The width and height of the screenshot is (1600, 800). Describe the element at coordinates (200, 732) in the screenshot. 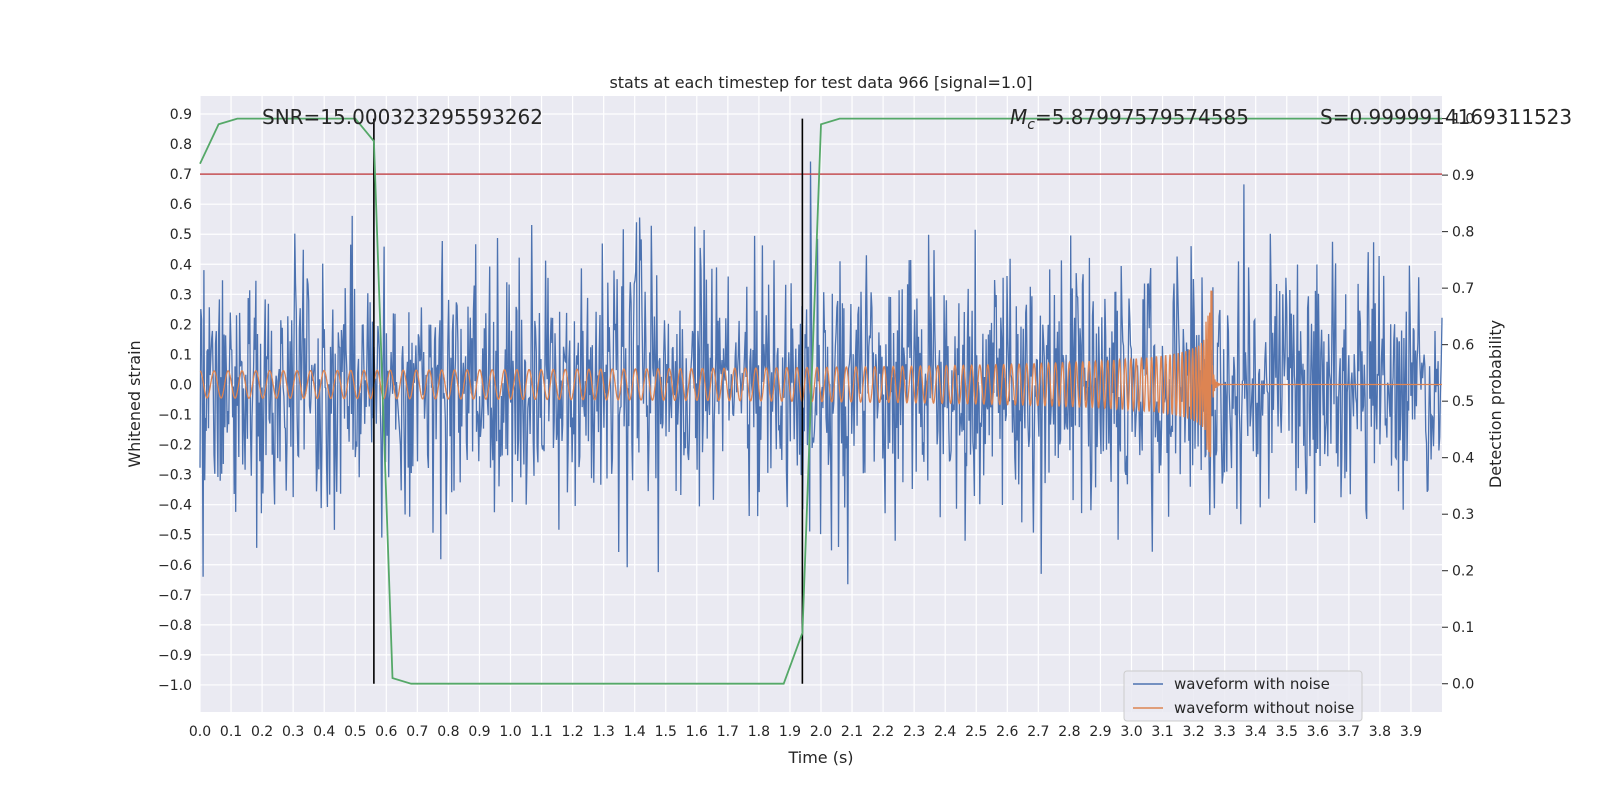

I see `x-tick-label: 0.0` at that location.